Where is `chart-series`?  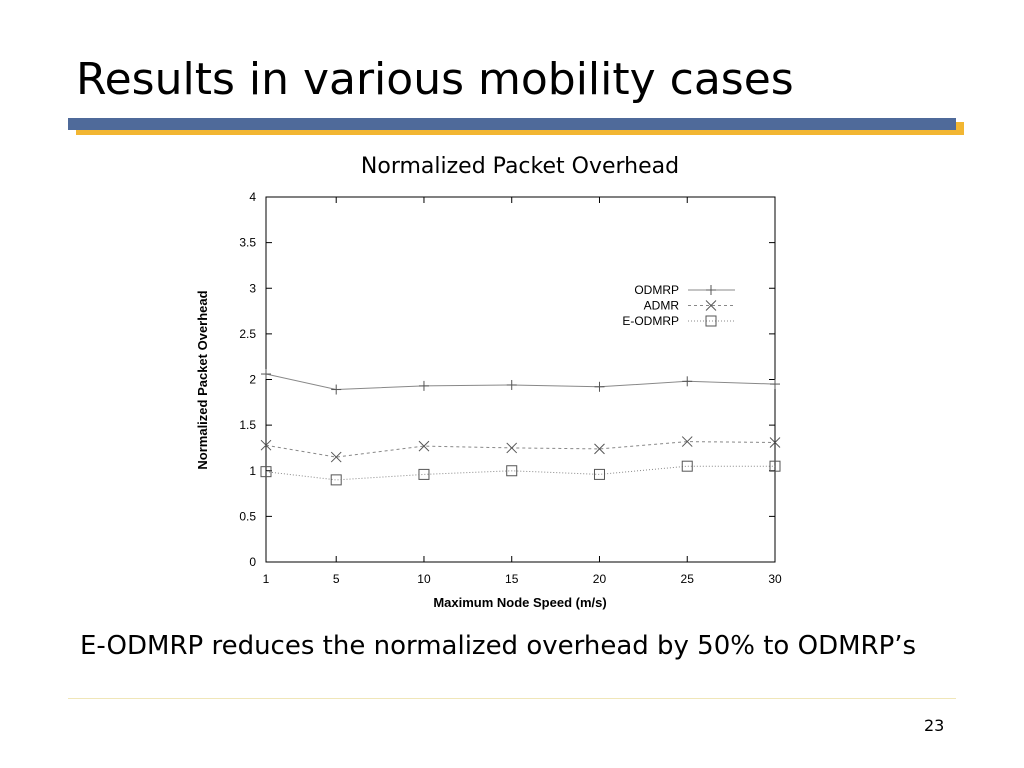 chart-series is located at coordinates (520, 427).